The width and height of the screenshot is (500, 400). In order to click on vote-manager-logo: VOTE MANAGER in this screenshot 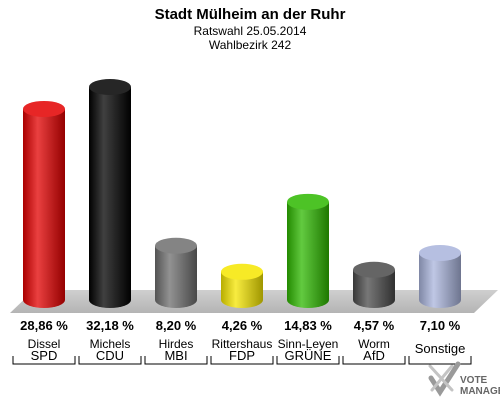, I will do `click(464, 379)`.